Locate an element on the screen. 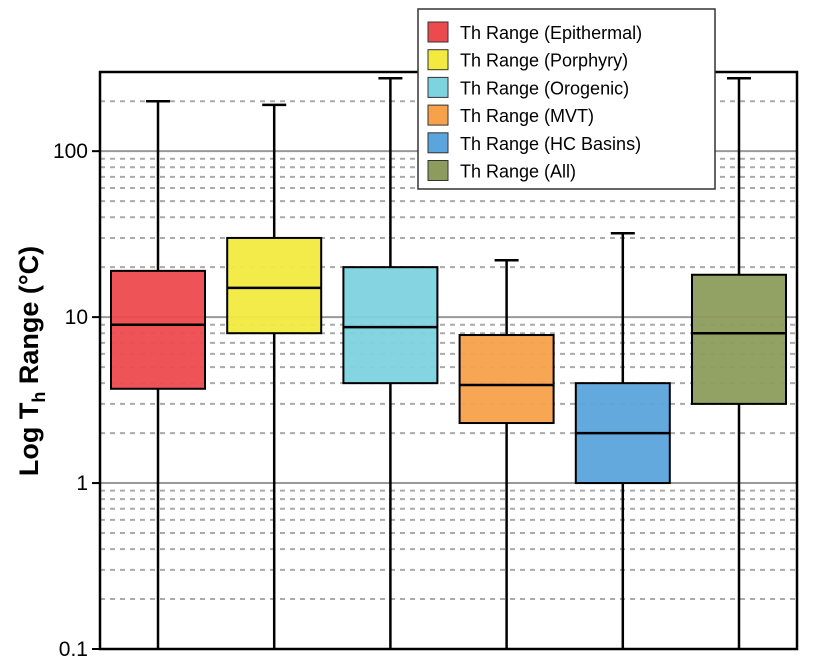  legend-label: Th Range (HC Basins) is located at coordinates (550, 144).